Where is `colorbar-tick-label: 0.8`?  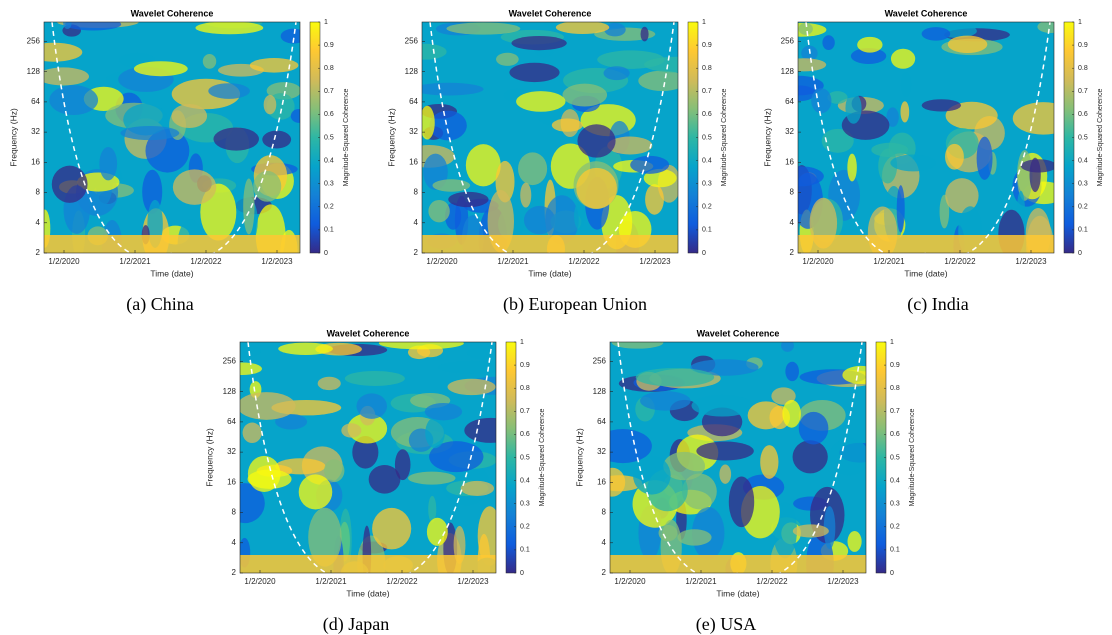 colorbar-tick-label: 0.8 is located at coordinates (1083, 68).